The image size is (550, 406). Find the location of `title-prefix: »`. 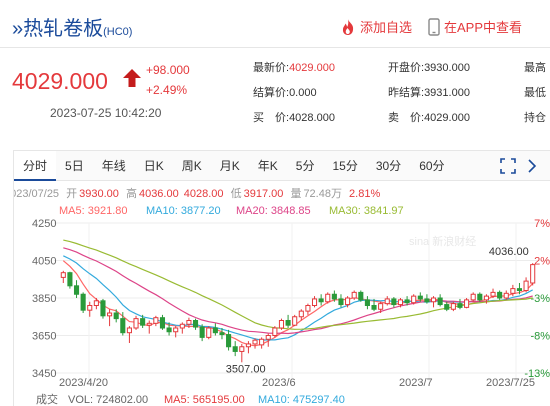

title-prefix: » is located at coordinates (18, 29).